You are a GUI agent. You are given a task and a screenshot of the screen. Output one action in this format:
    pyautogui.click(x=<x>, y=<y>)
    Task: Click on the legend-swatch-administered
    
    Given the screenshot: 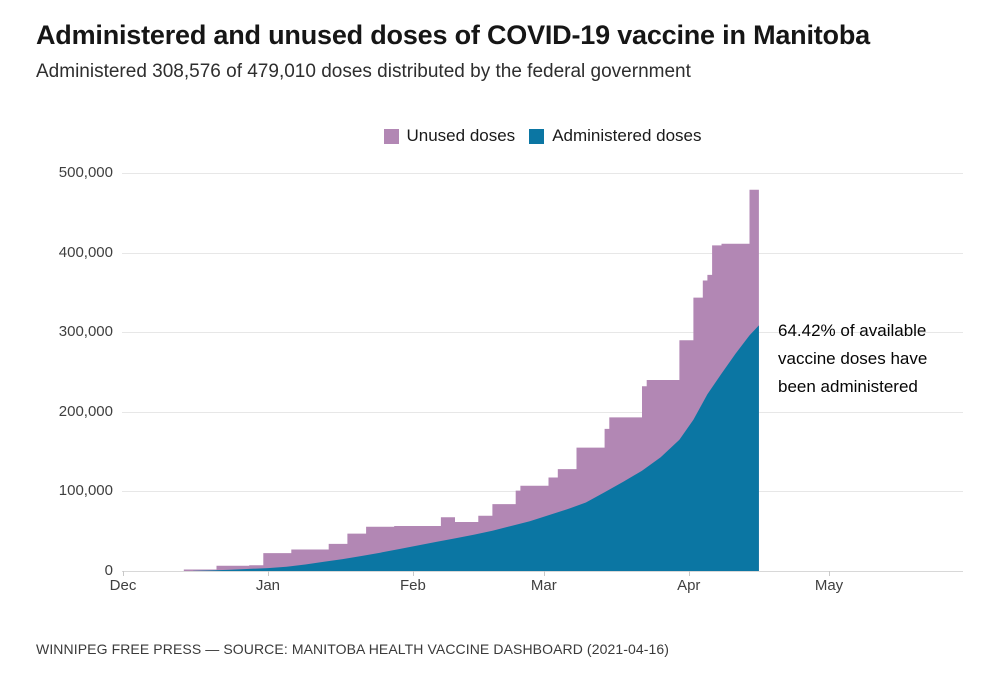 What is the action you would take?
    pyautogui.click(x=537, y=136)
    